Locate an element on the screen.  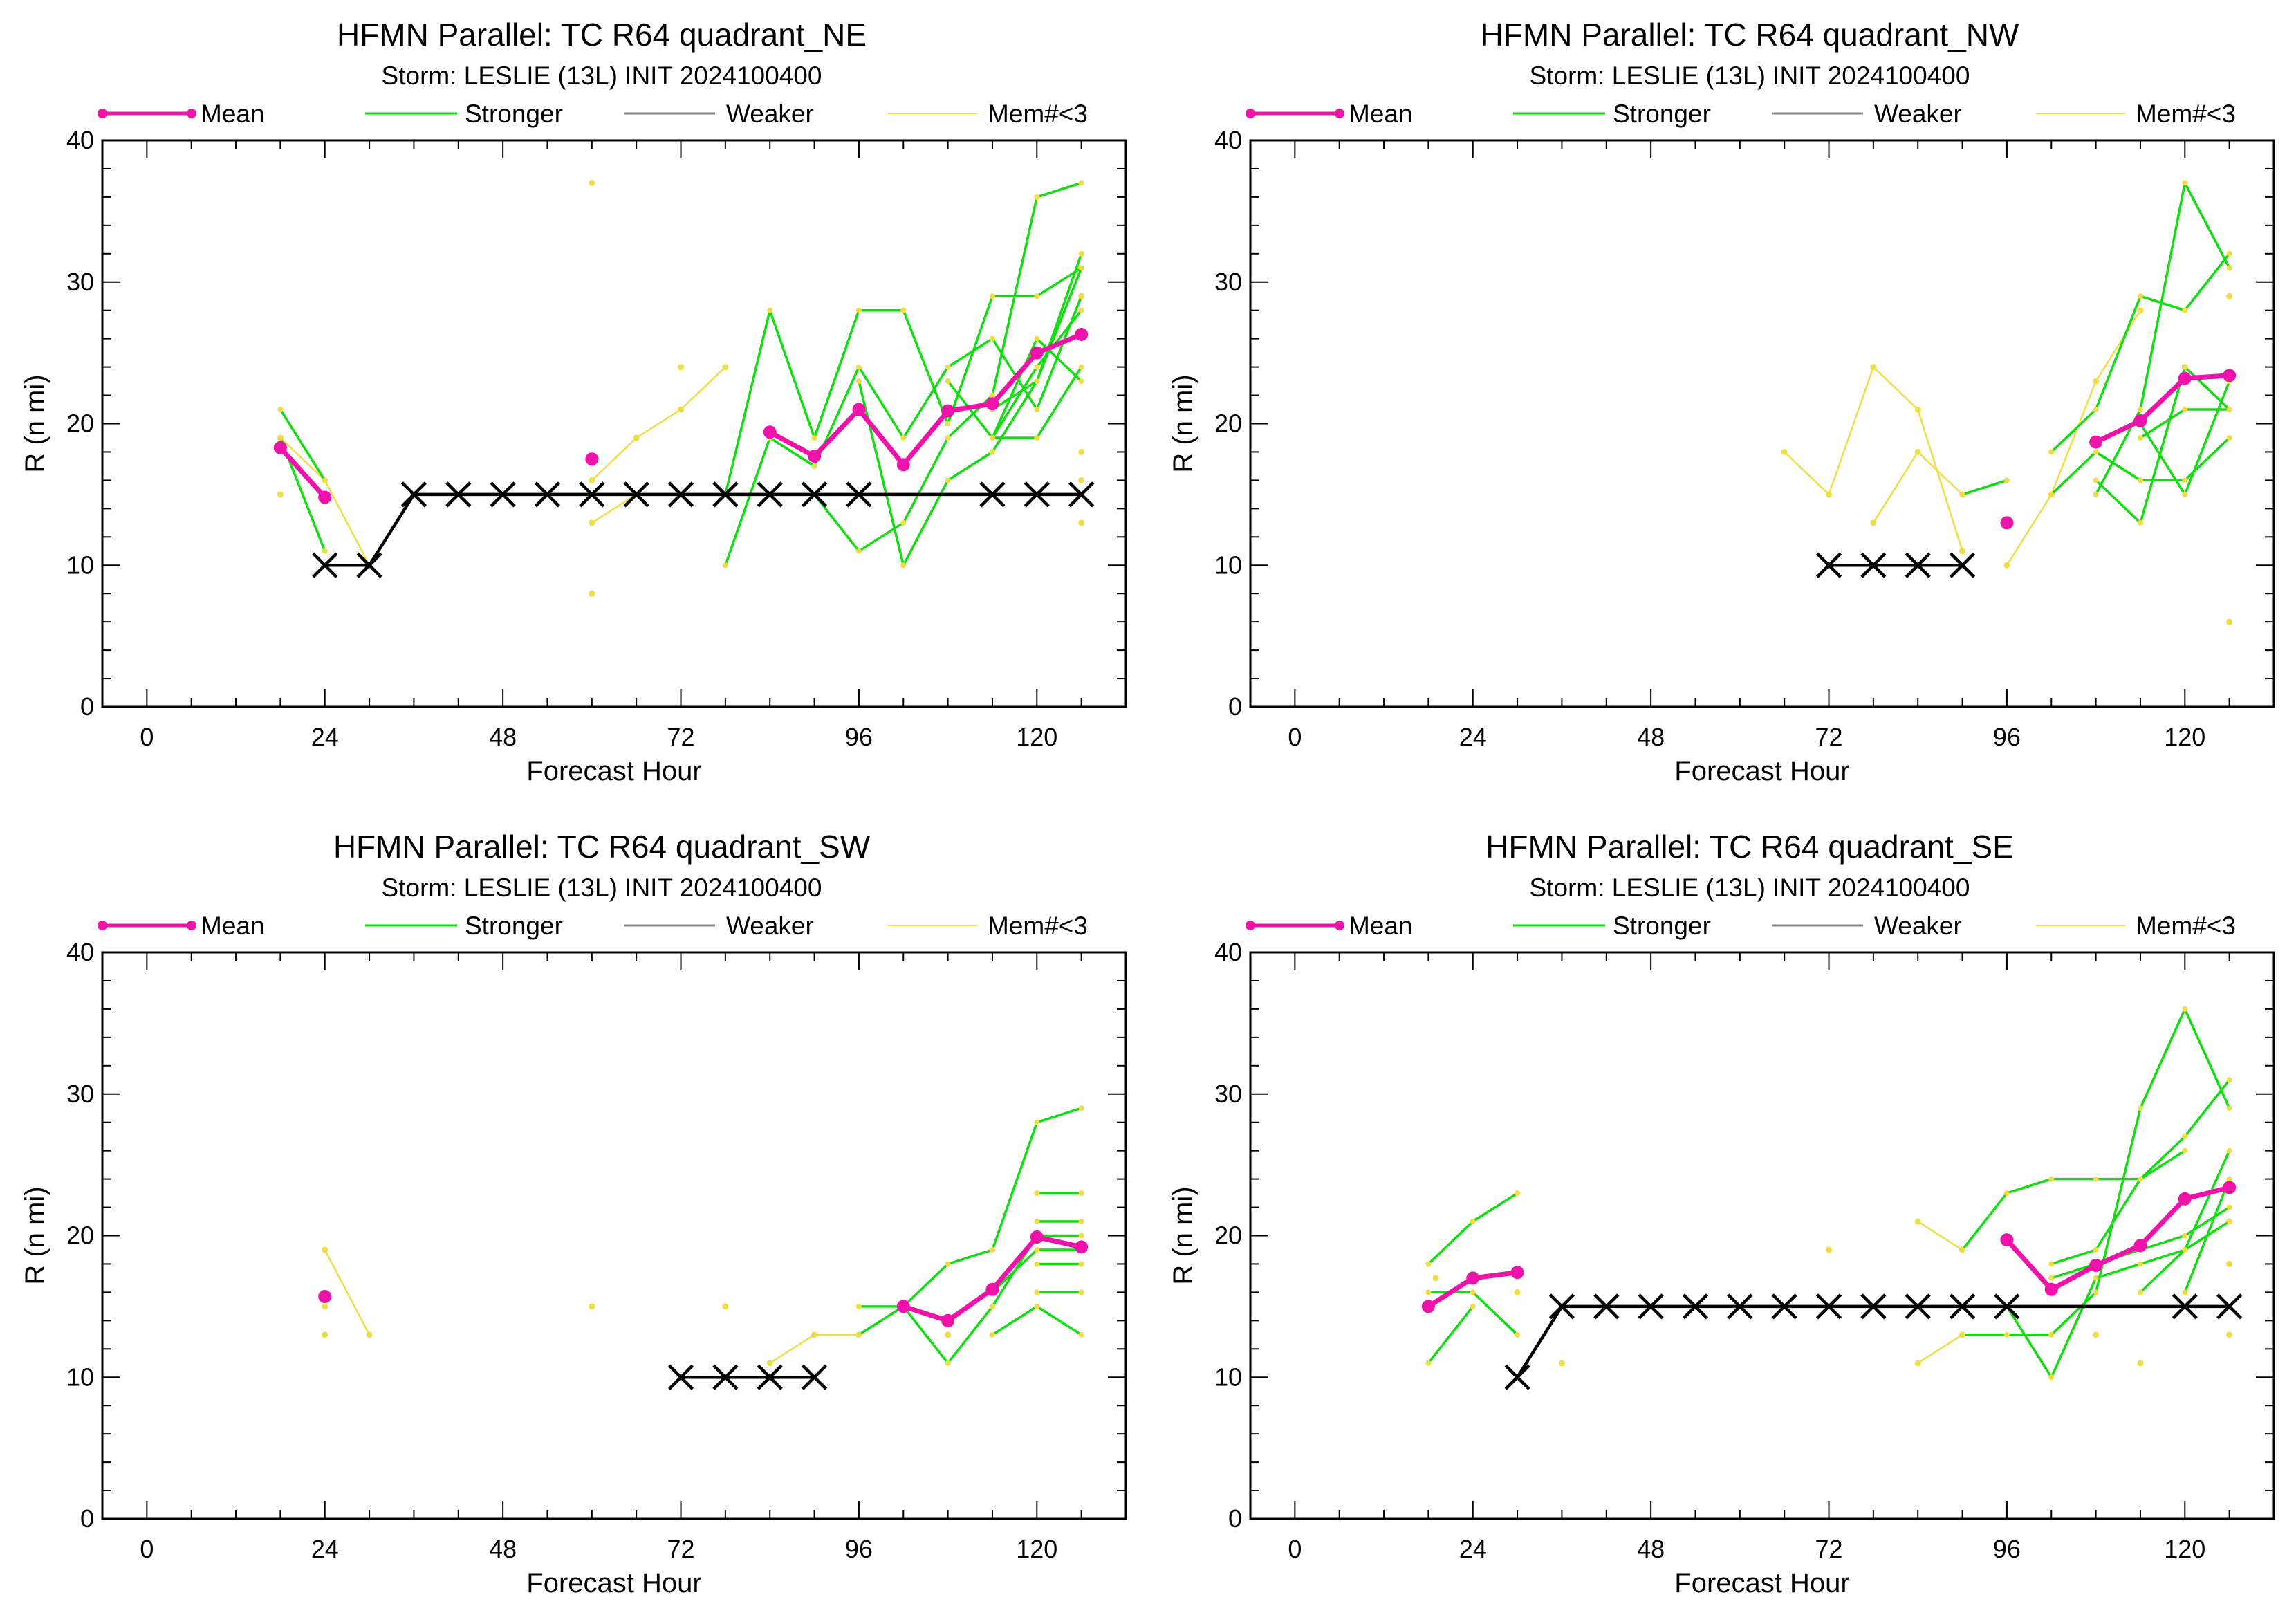
y-tick-label: 30 is located at coordinates (80, 1094).